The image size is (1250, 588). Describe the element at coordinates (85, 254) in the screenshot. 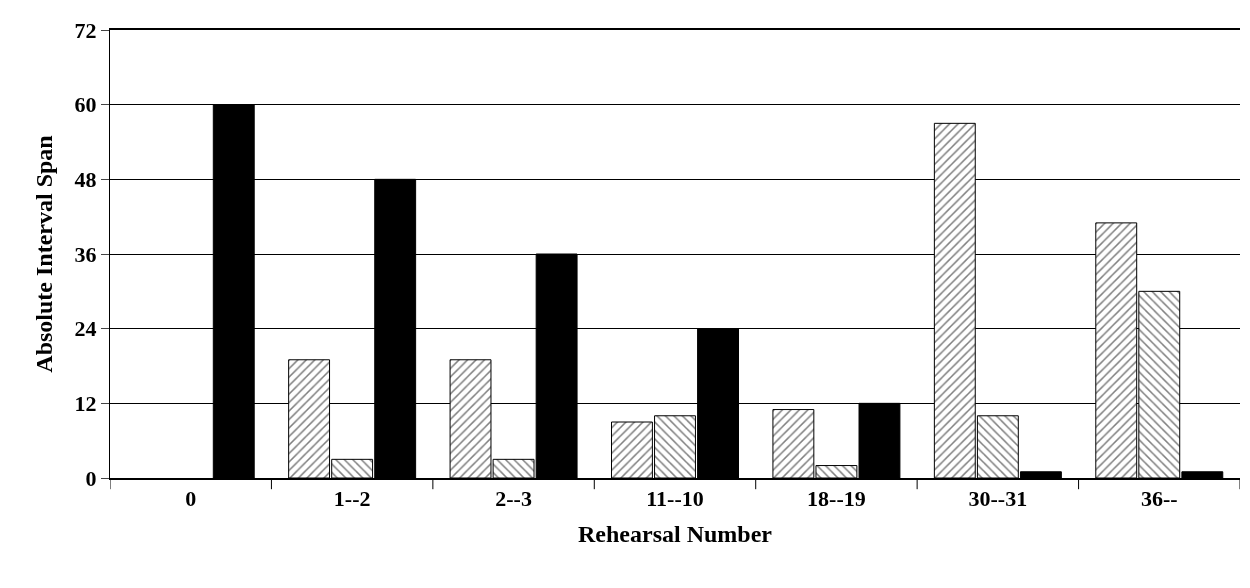

I see `y-tick-label: 36` at that location.